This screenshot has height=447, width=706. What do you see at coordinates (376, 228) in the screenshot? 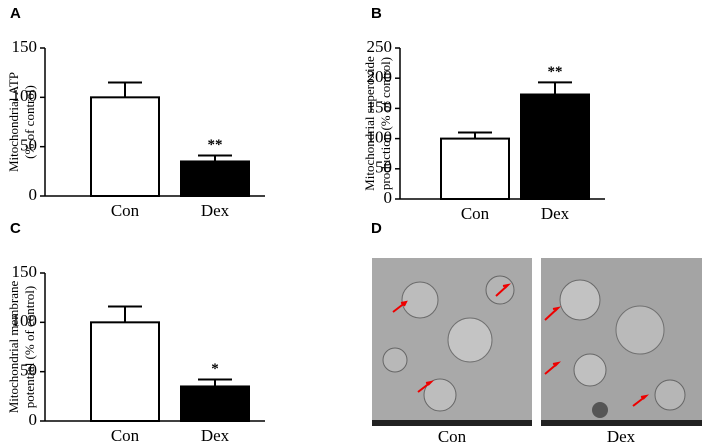
I see `panel-label: D` at bounding box center [376, 228].